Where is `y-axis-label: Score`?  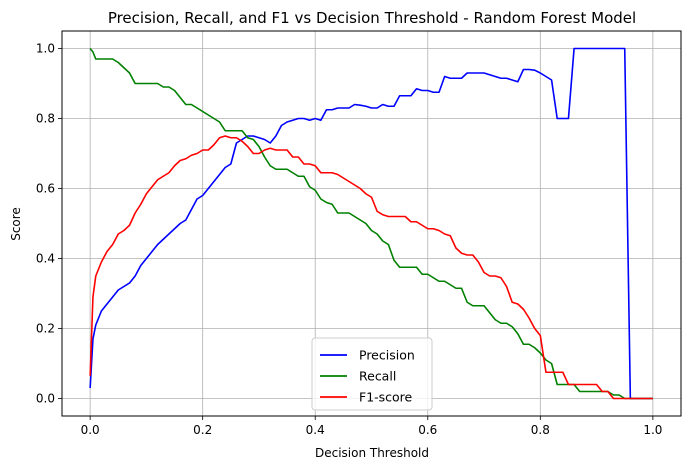
y-axis-label: Score is located at coordinates (16, 224).